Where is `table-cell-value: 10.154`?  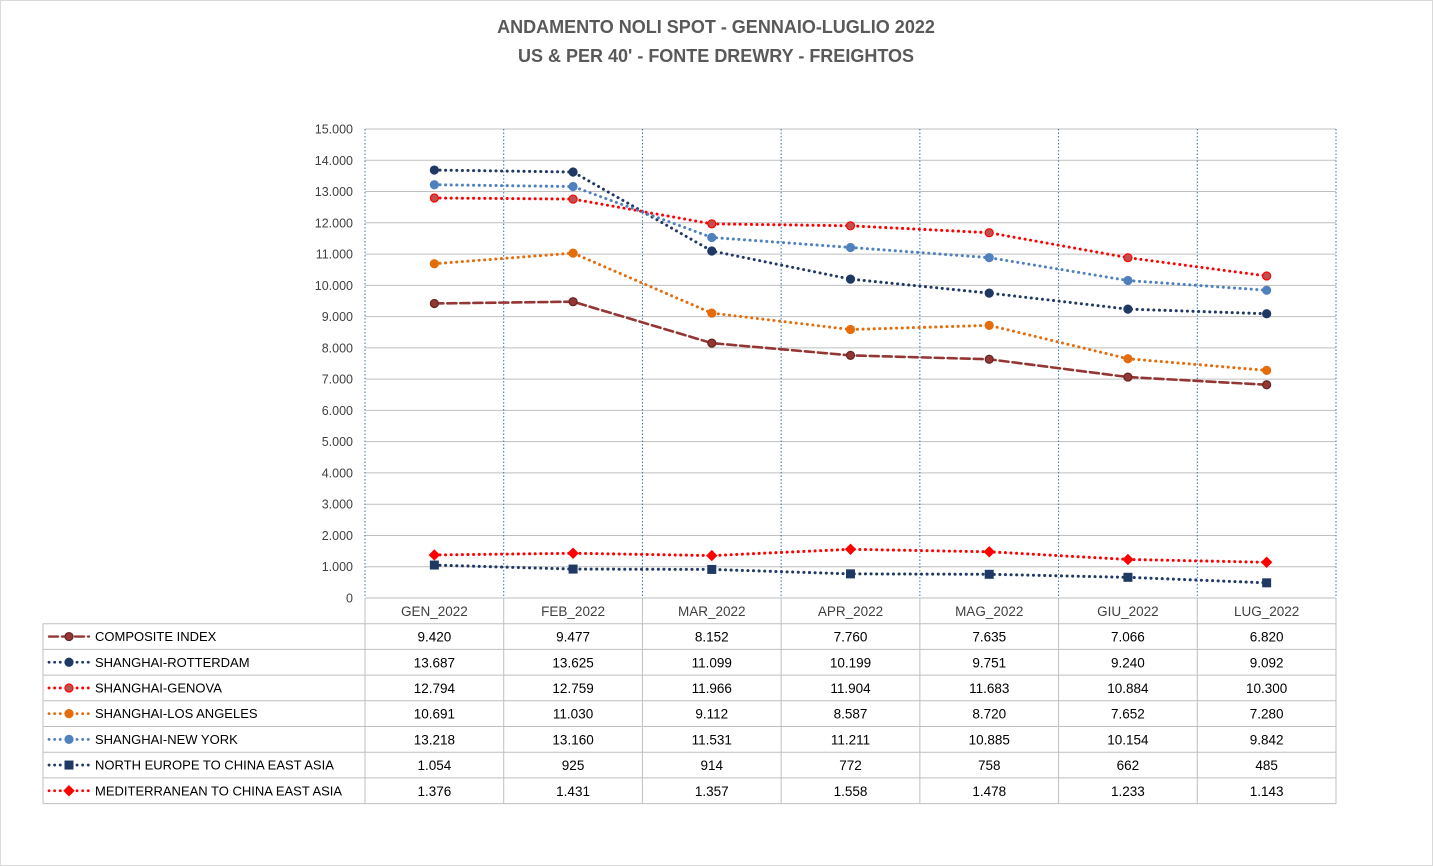
table-cell-value: 10.154 is located at coordinates (1128, 739).